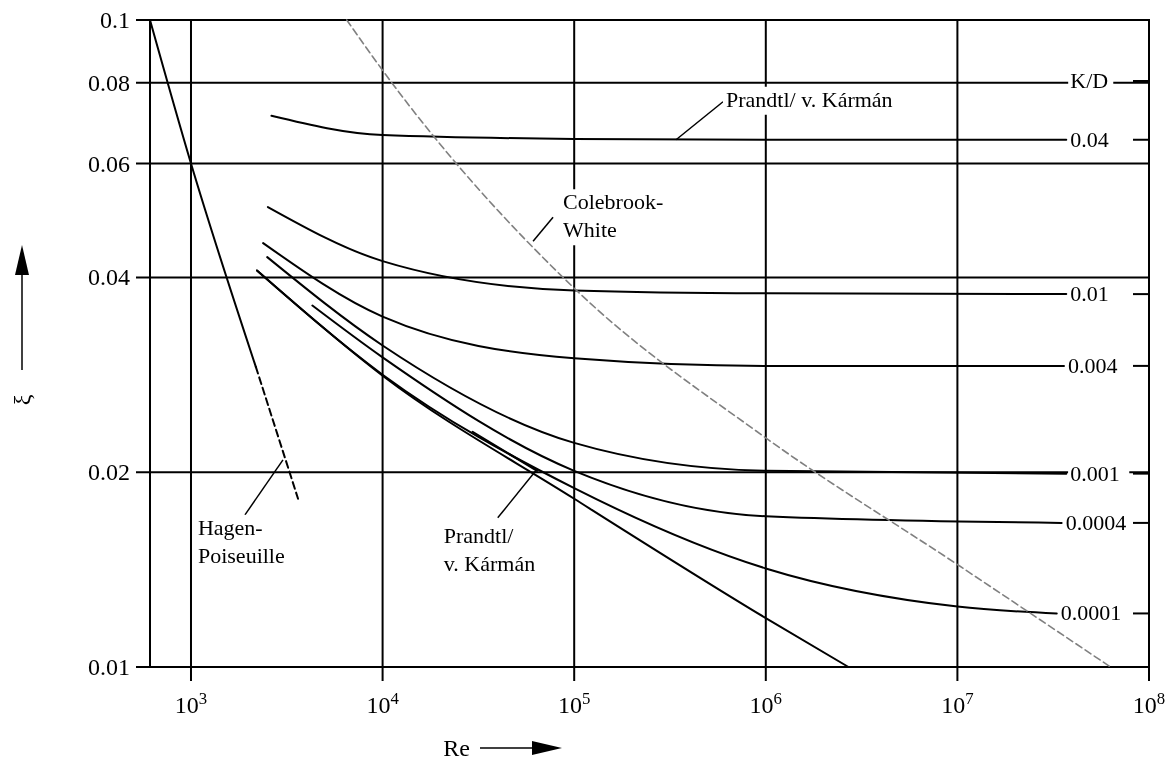  I want to click on y-tick-label: 0.1, so click(115, 20).